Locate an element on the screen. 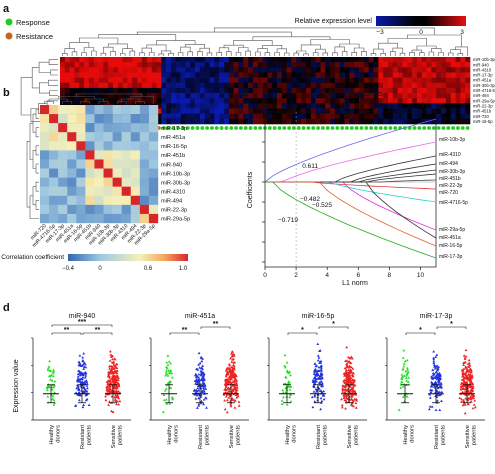 The image size is (495, 474). lasso-line-label: miR-720 is located at coordinates (448, 193).